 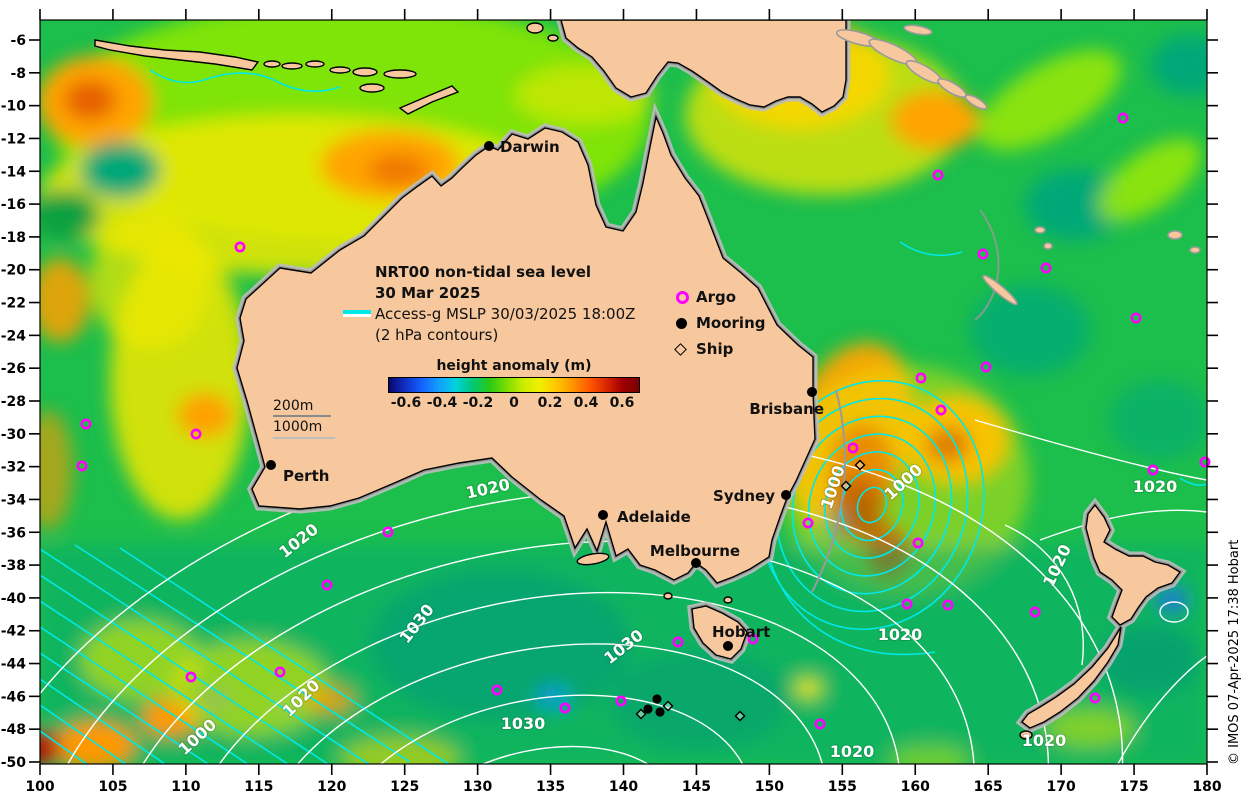 I want to click on mslp-source-label: Access-g MSLP 30/03/2025 18:00Z, so click(x=505, y=314).